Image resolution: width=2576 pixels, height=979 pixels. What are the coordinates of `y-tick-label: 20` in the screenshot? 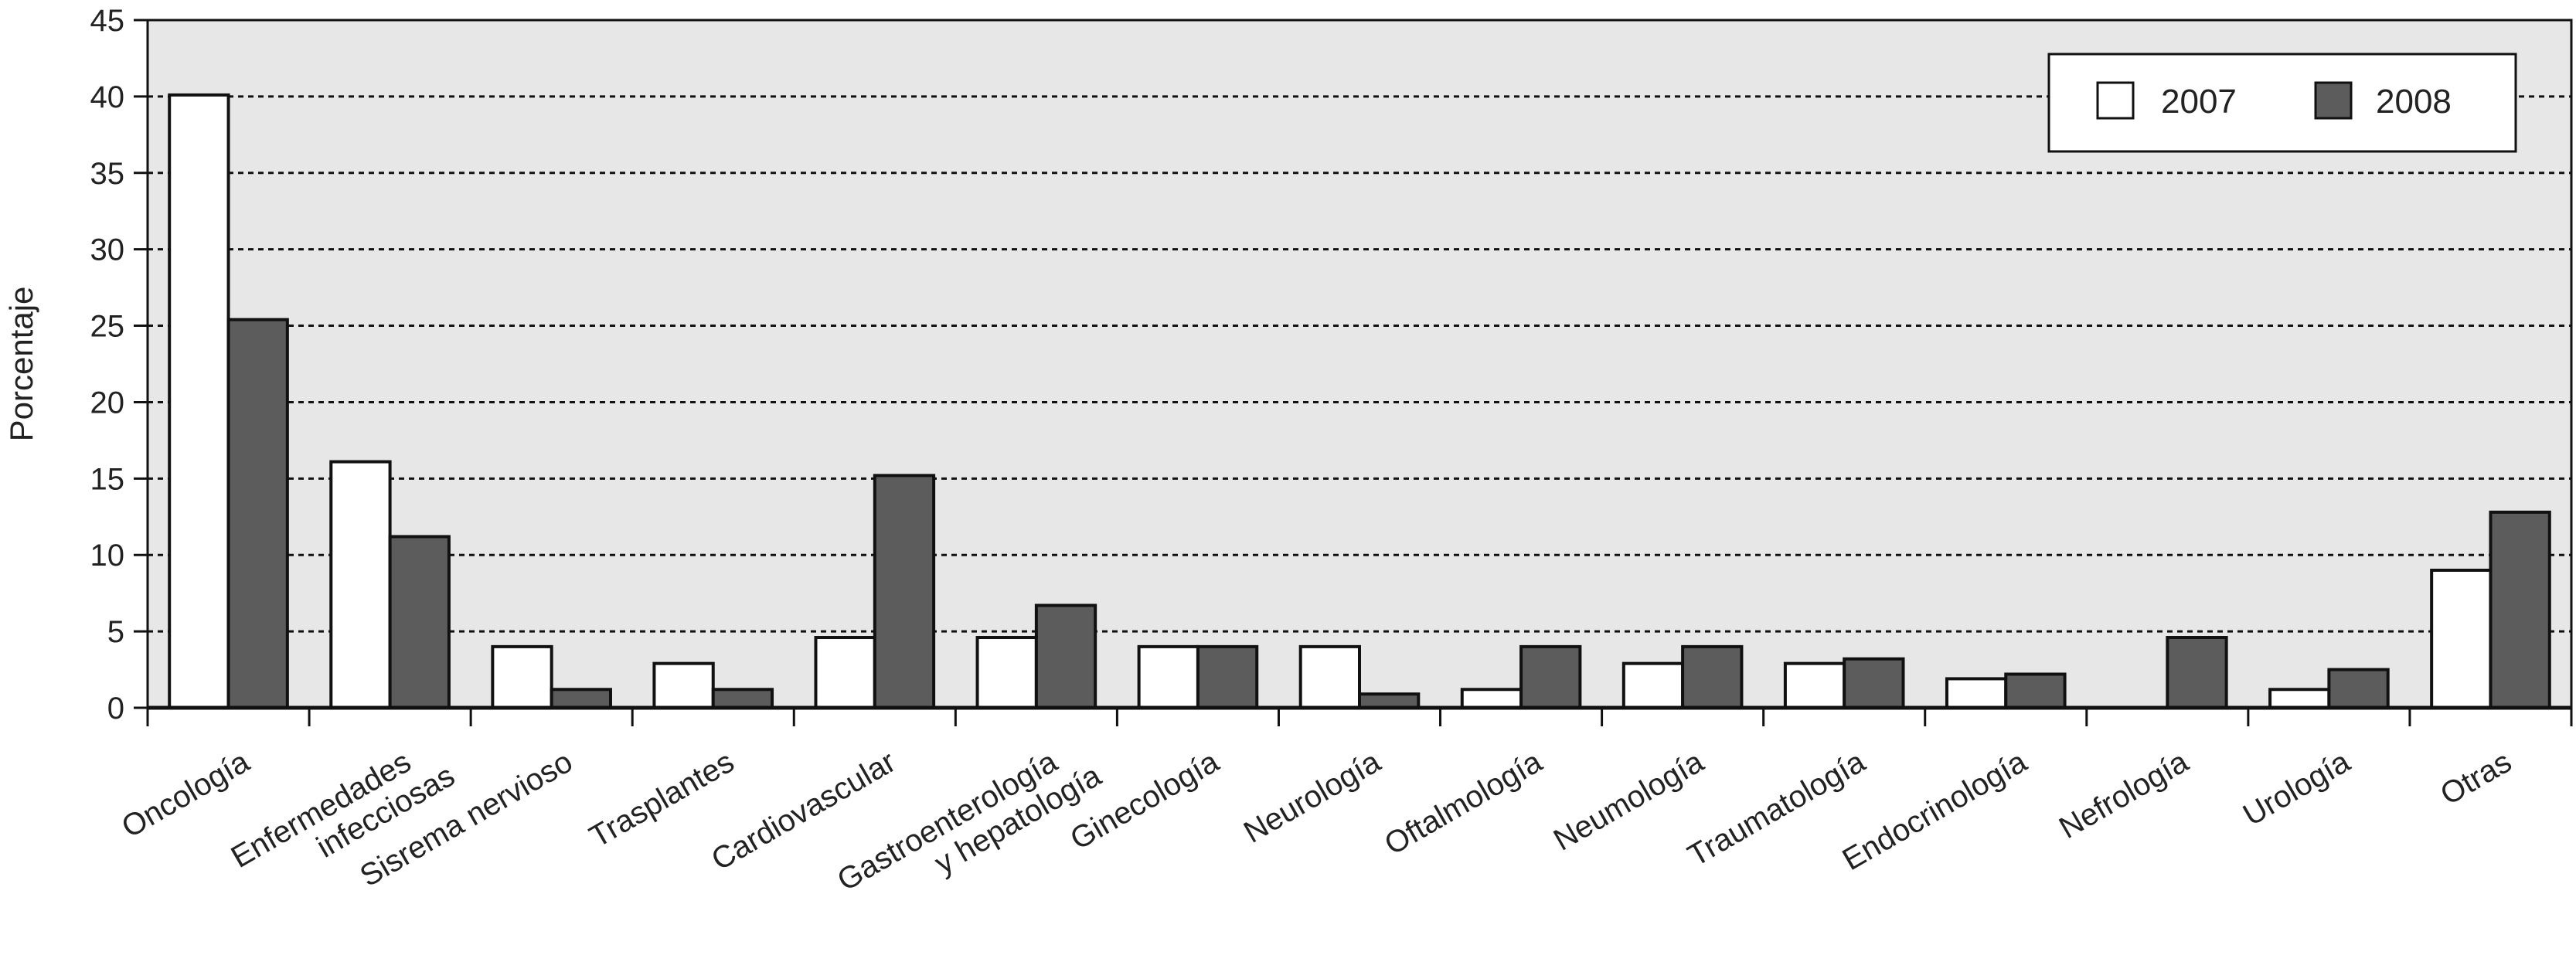 It's located at (108, 403).